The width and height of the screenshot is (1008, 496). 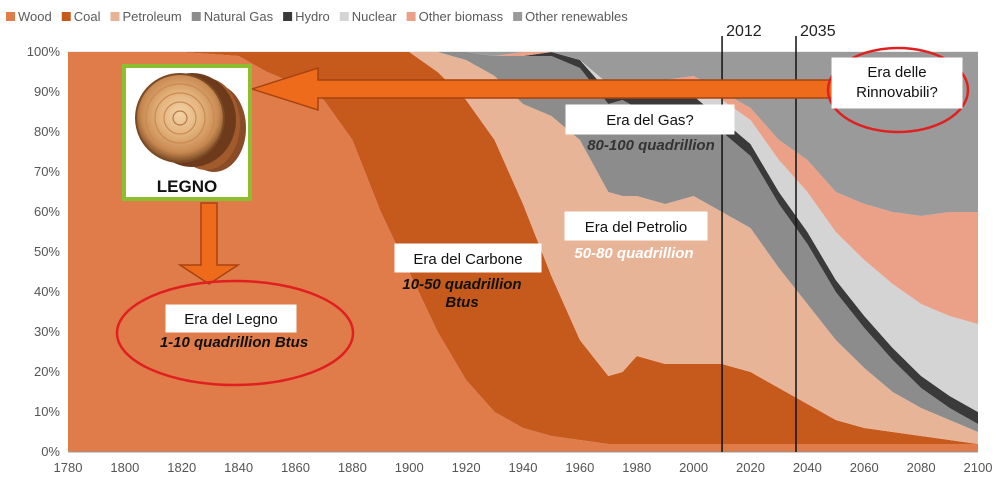 What do you see at coordinates (312, 16) in the screenshot?
I see `legend-label-hydro: Hydro` at bounding box center [312, 16].